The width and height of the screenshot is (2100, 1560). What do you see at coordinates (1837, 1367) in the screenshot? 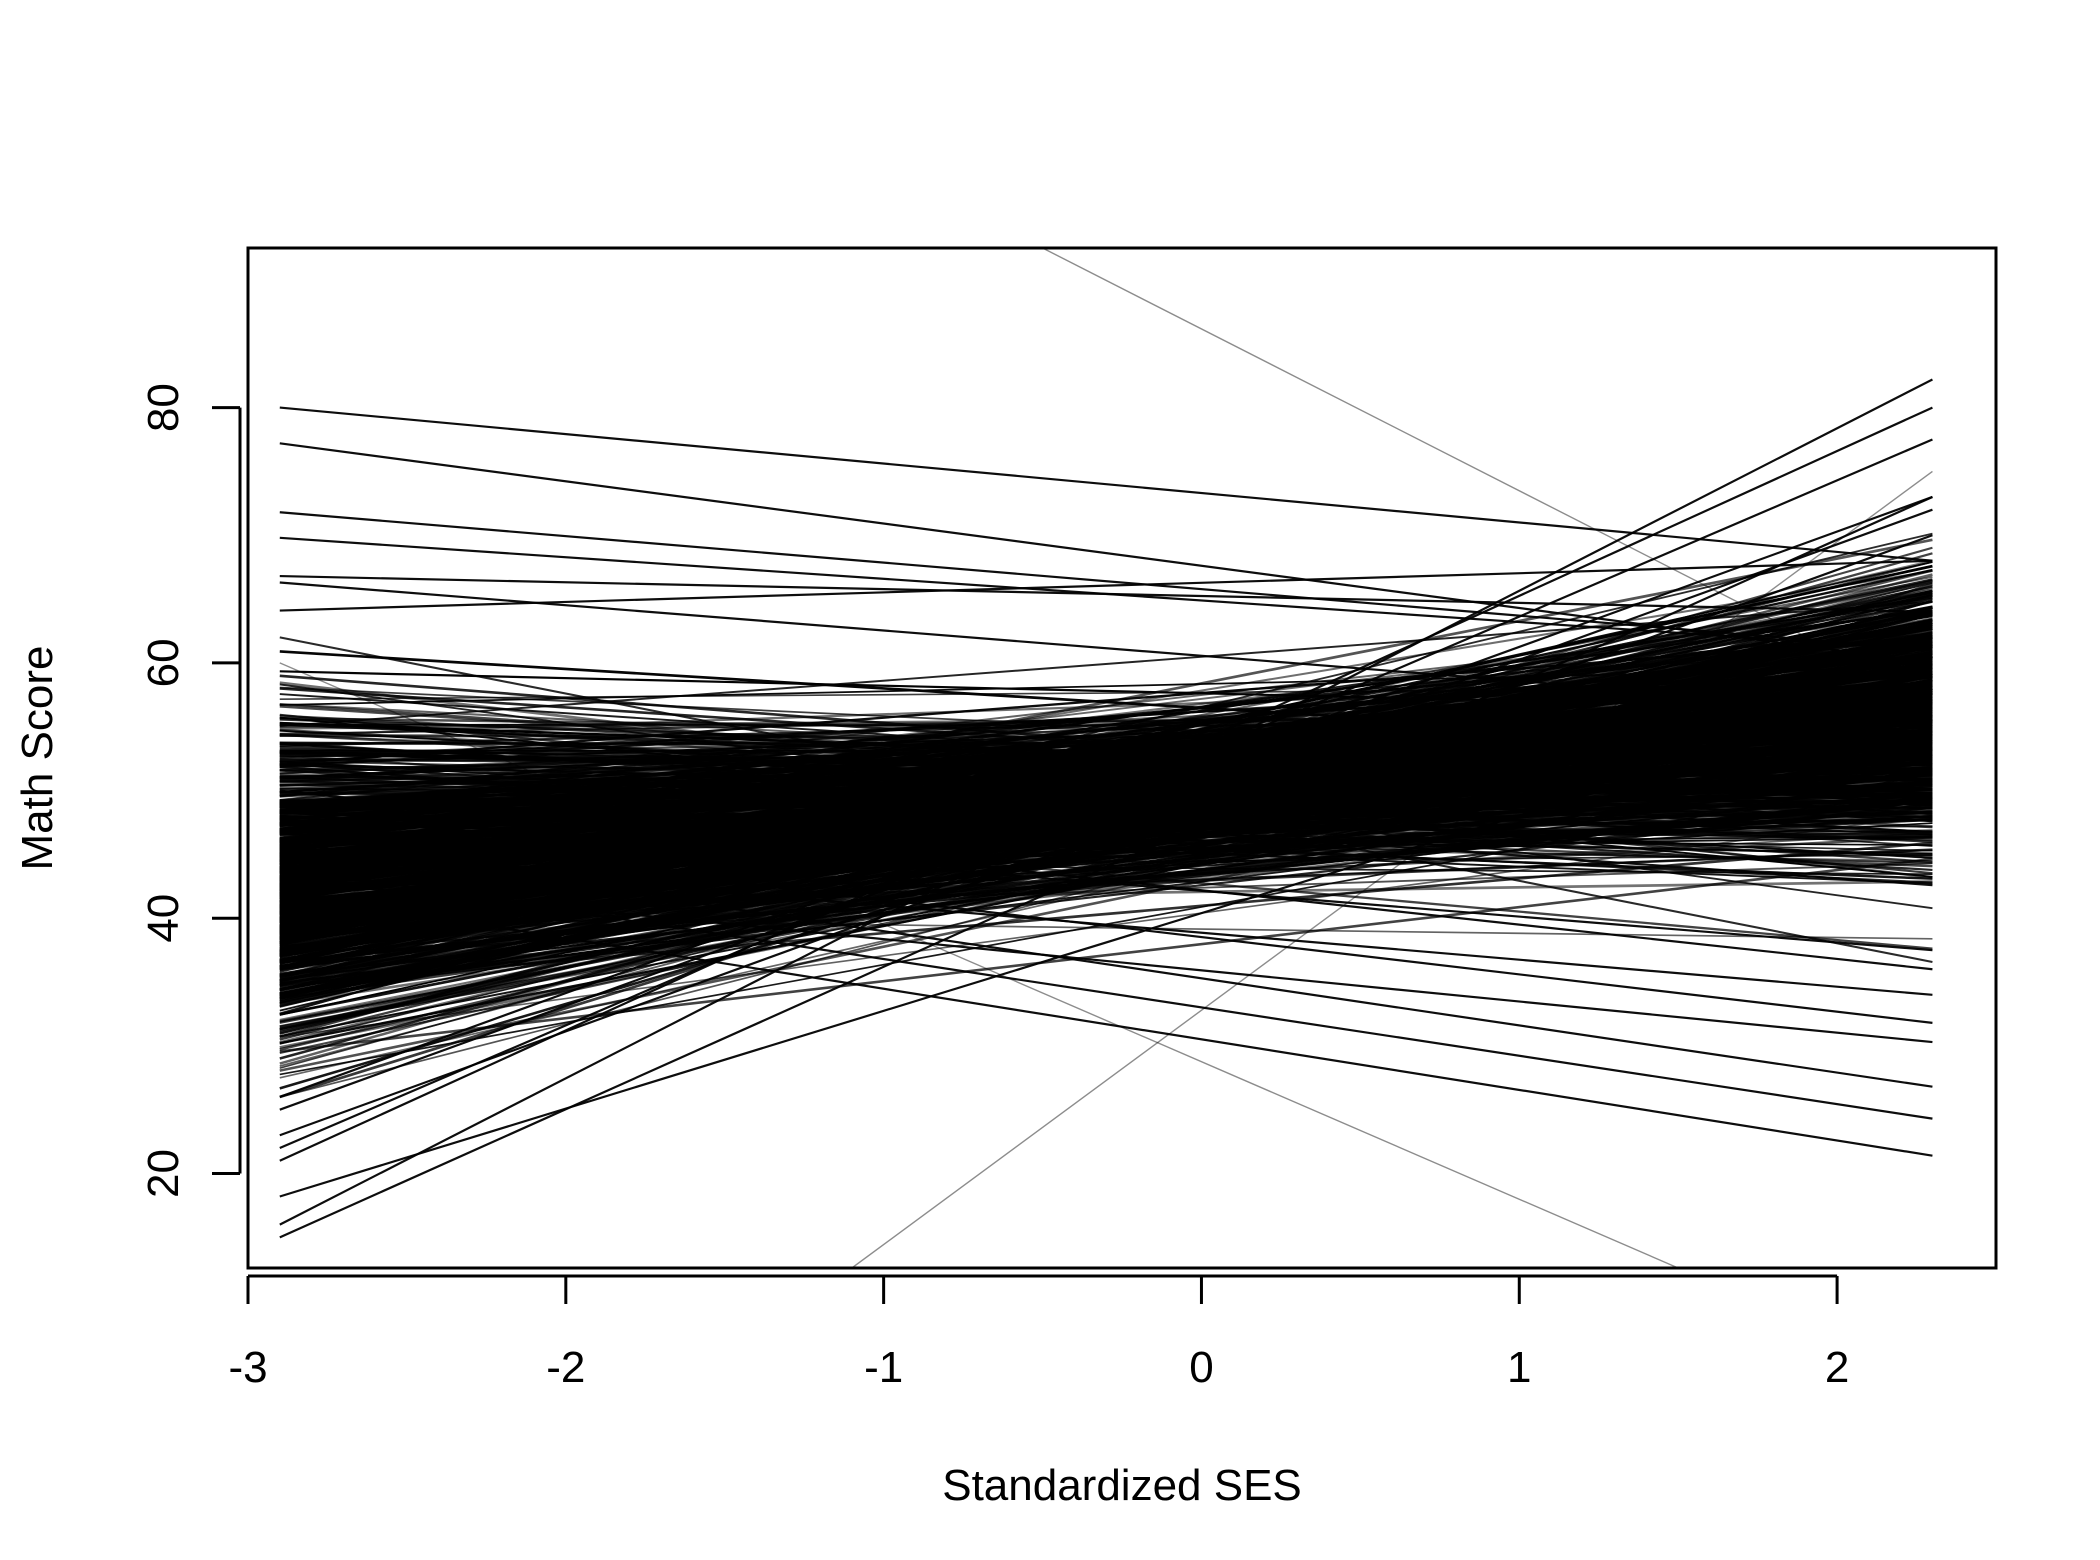
I see `x-tick-label: 2` at bounding box center [1837, 1367].